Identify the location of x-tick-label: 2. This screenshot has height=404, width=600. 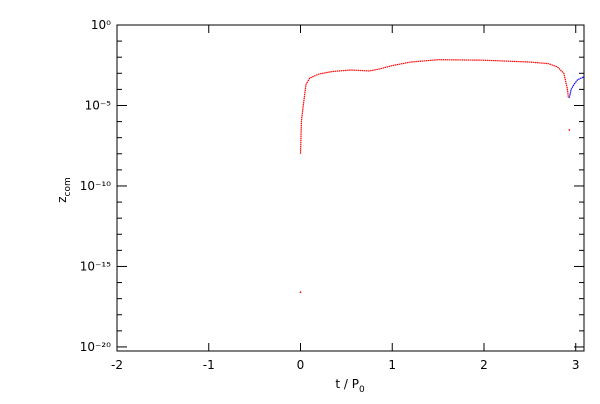
(484, 365).